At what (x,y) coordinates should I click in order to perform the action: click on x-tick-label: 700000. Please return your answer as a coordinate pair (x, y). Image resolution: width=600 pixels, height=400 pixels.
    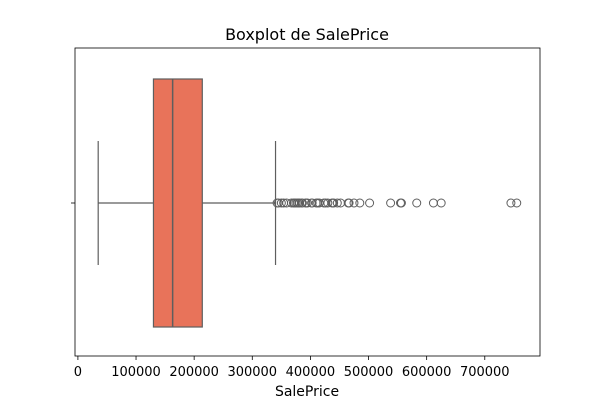
    Looking at the image, I should click on (485, 372).